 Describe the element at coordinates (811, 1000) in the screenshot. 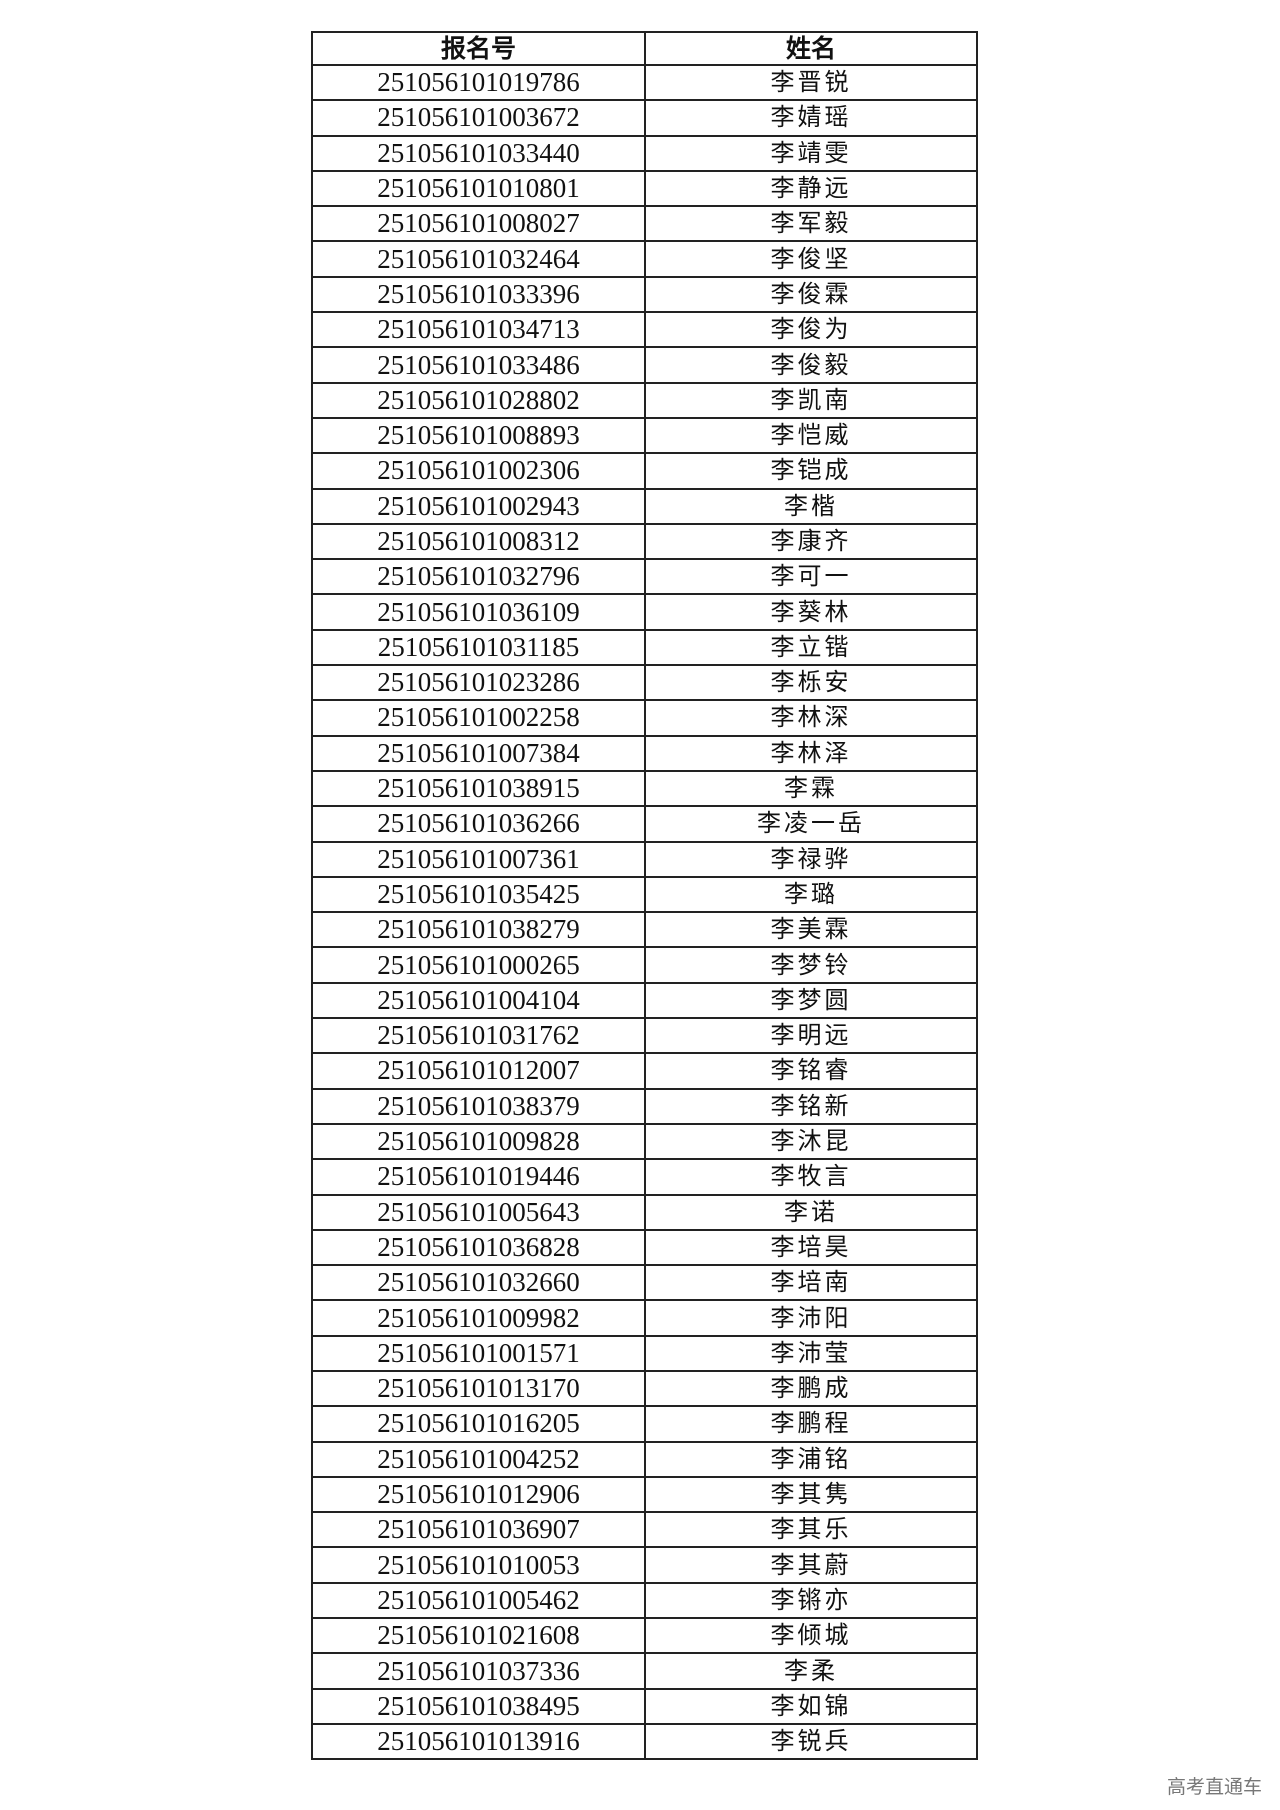

I see `name-cell: 李梦圆` at that location.